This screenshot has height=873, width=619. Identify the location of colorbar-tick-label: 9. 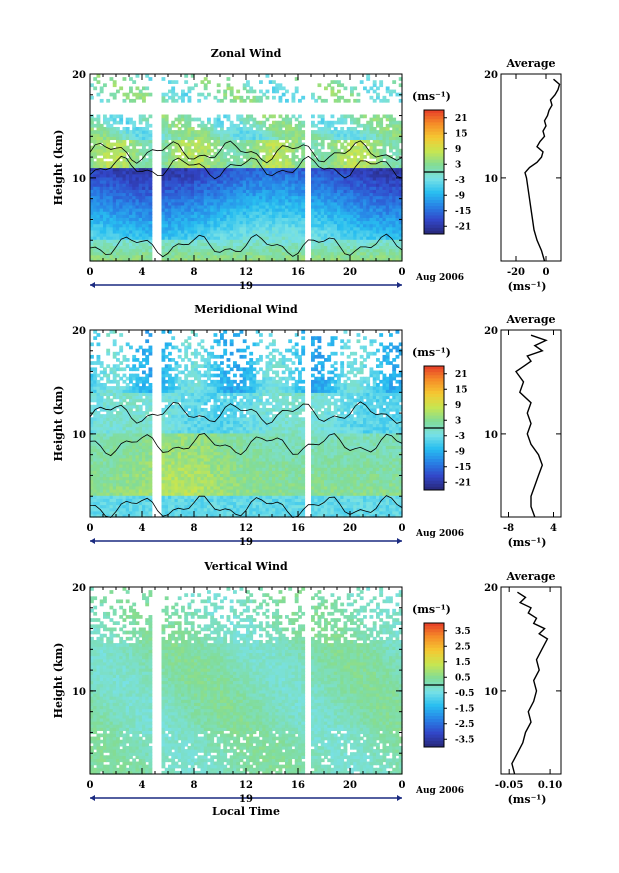
(458, 150).